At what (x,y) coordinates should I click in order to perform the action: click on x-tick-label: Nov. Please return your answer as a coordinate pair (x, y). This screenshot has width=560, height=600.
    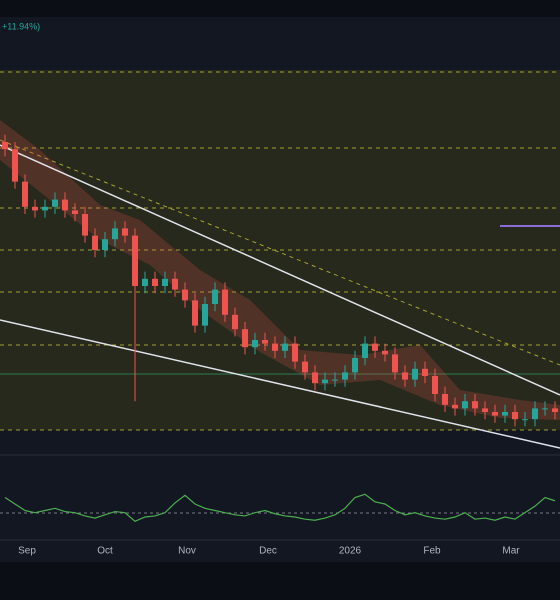
    Looking at the image, I should click on (187, 551).